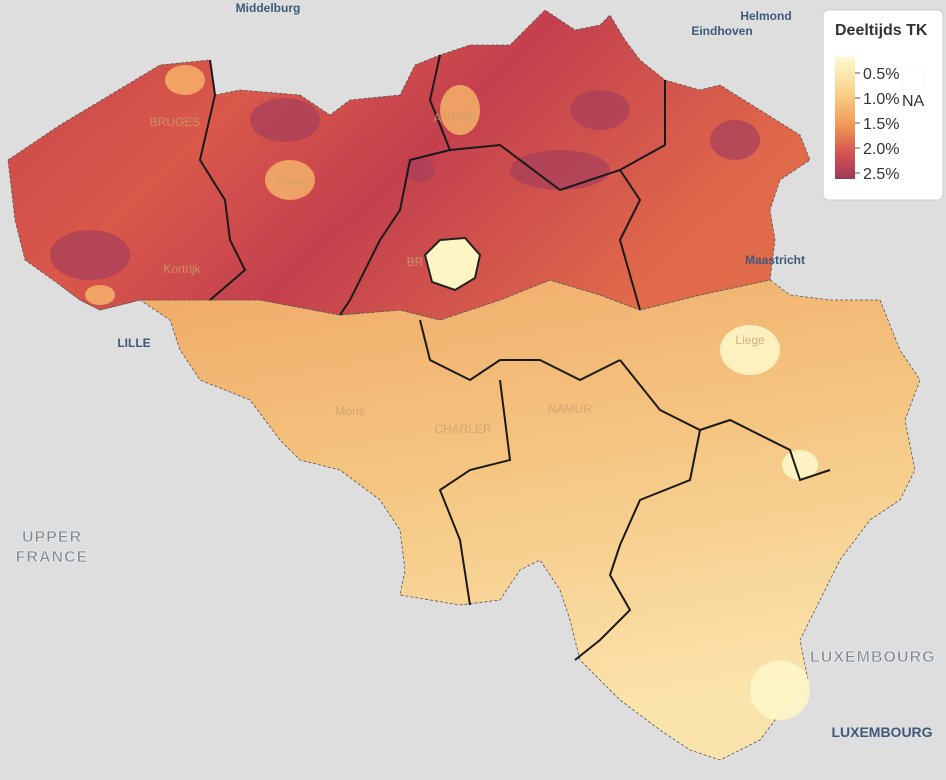  Describe the element at coordinates (881, 74) in the screenshot. I see `legend-label: 0.5%` at that location.